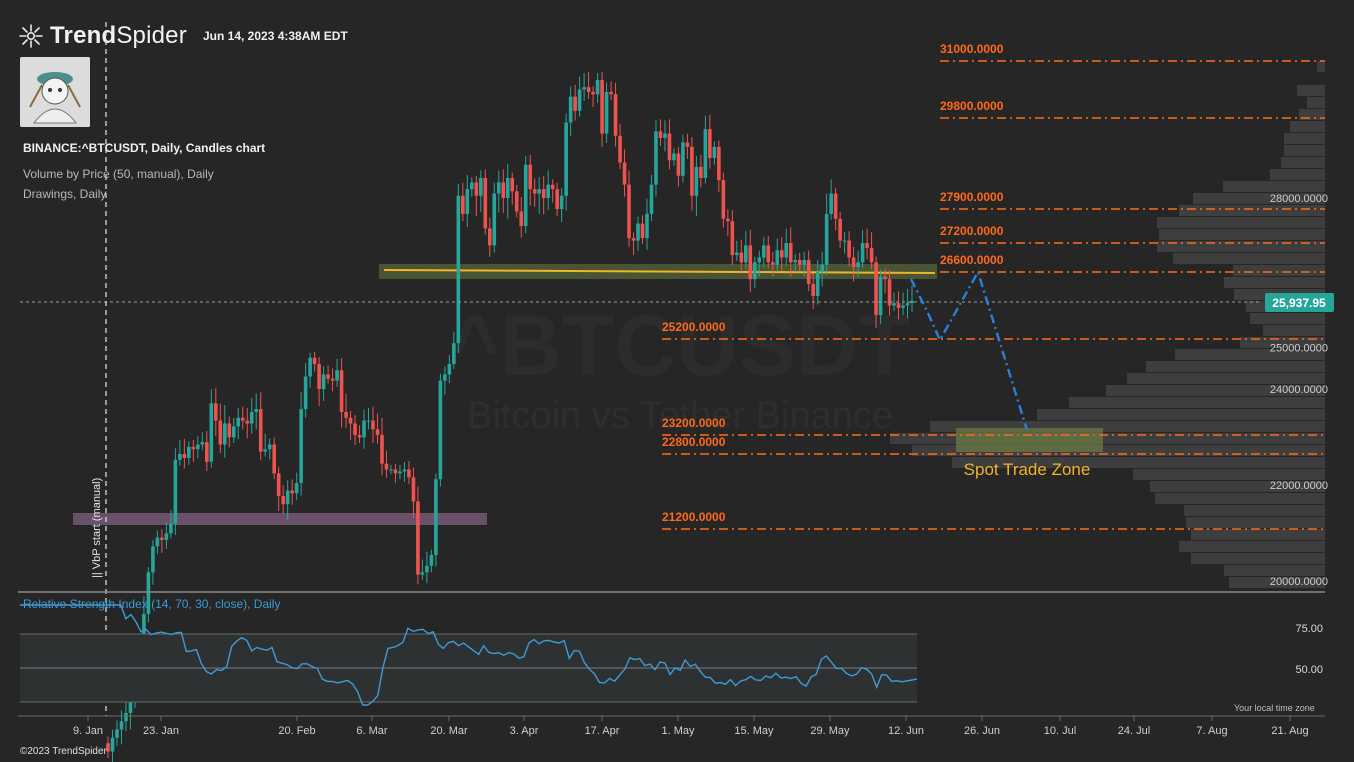 The image size is (1354, 762). I want to click on price-tick-label: 28000.0000, so click(1299, 199).